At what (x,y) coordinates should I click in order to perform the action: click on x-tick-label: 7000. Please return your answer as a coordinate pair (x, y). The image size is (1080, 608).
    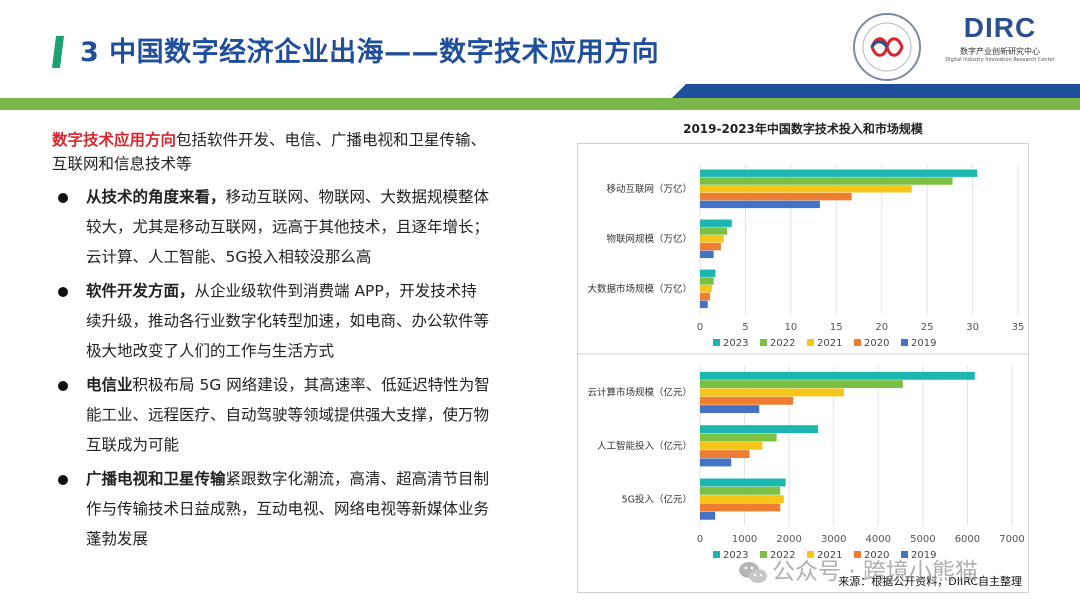
    Looking at the image, I should click on (1011, 539).